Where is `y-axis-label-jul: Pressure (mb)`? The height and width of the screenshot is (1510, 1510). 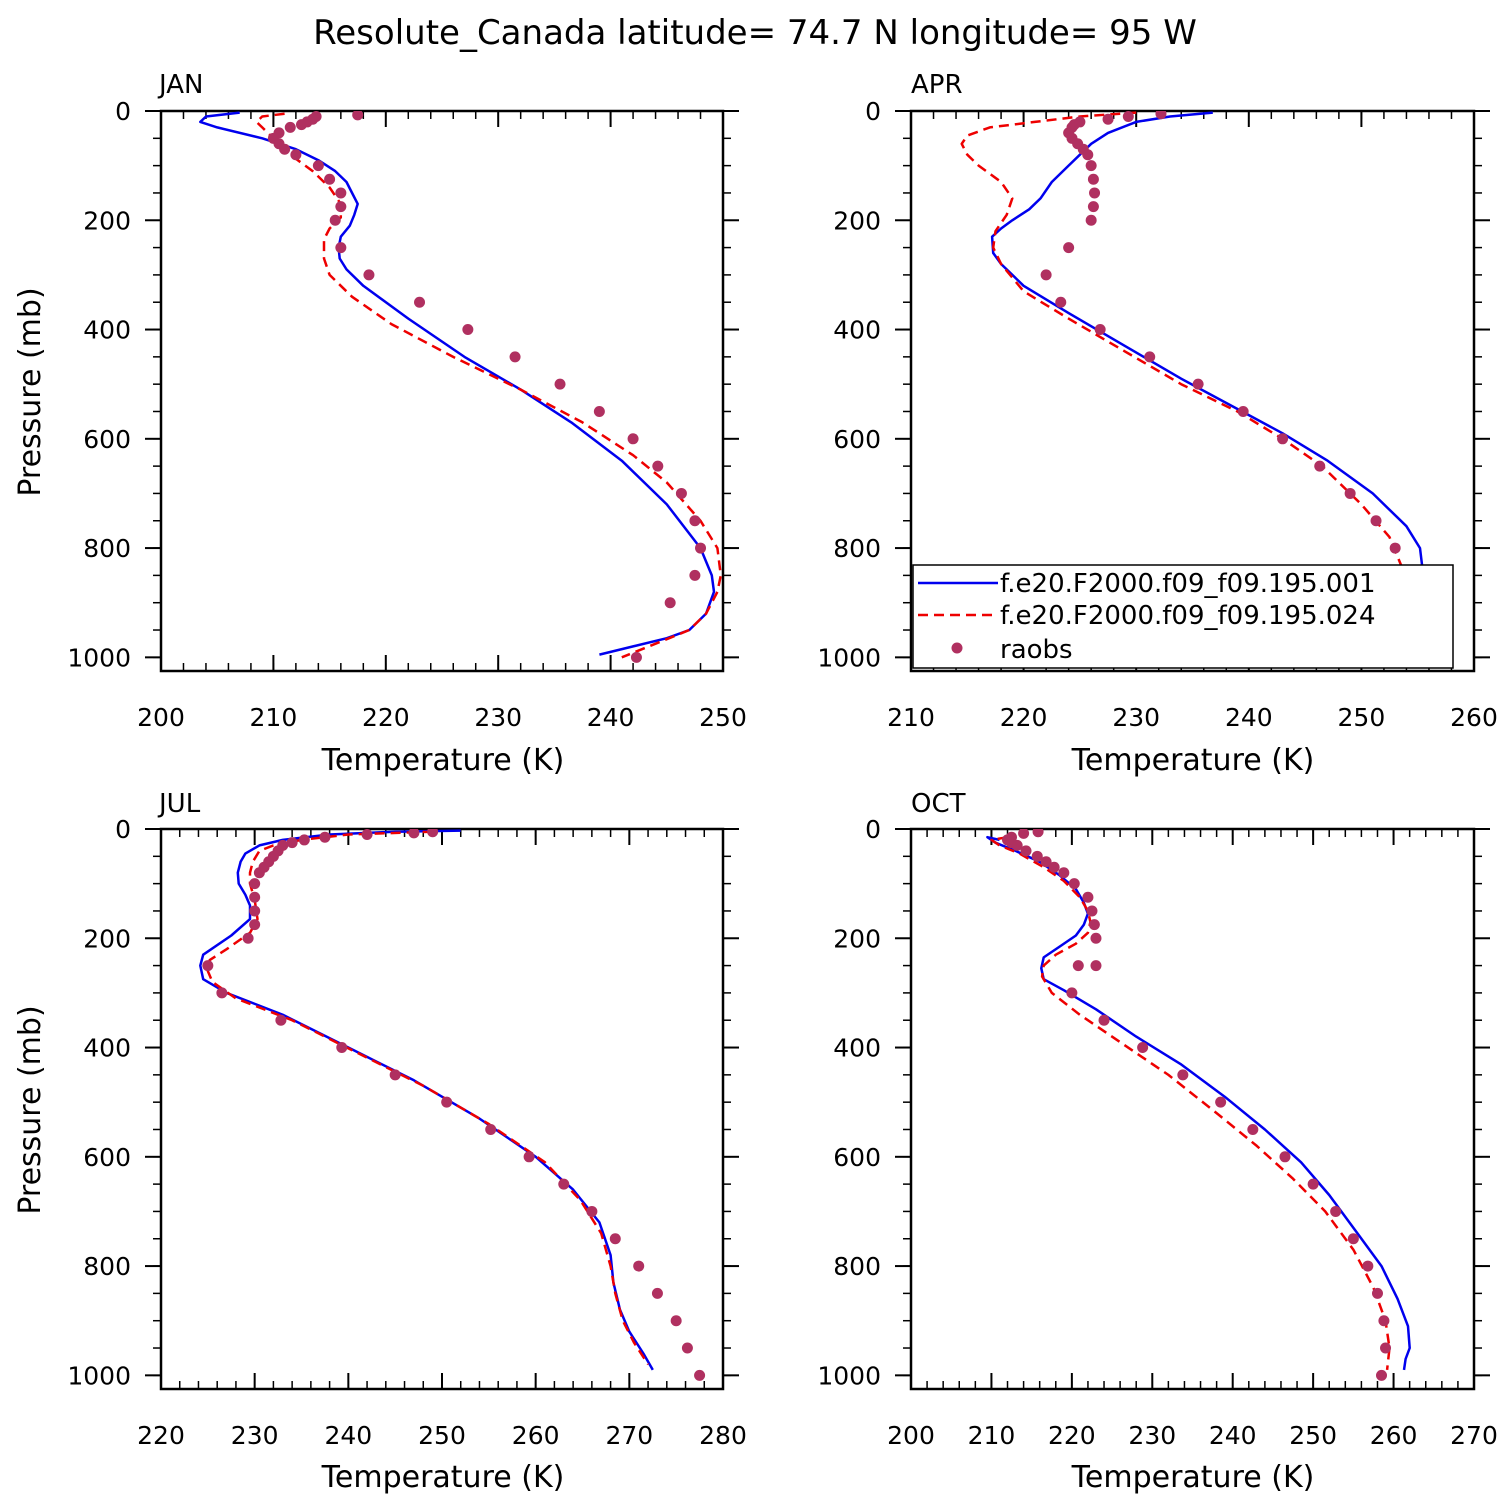
y-axis-label-jul: Pressure (mb) is located at coordinates (30, 1109).